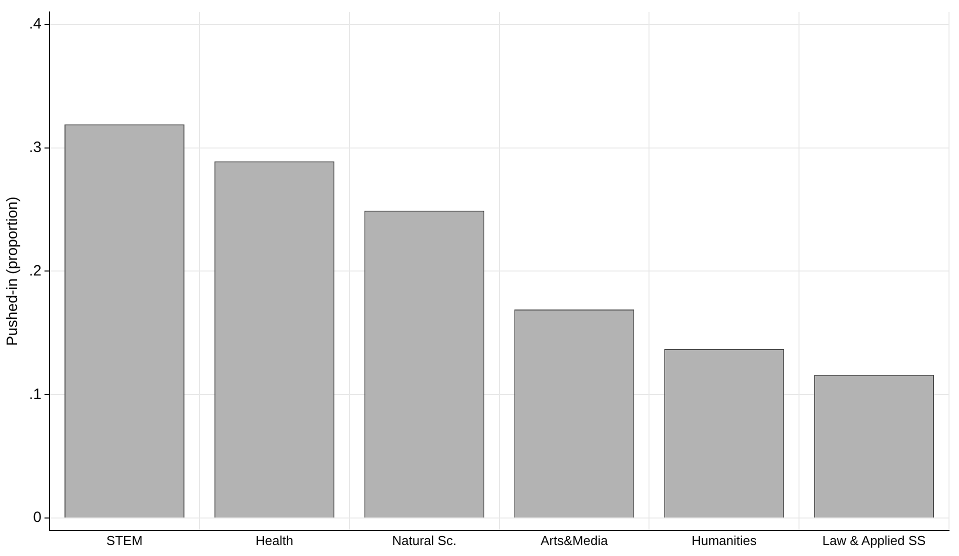 Image resolution: width=959 pixels, height=556 pixels. What do you see at coordinates (275, 540) in the screenshot?
I see `x-tick-label: Health` at bounding box center [275, 540].